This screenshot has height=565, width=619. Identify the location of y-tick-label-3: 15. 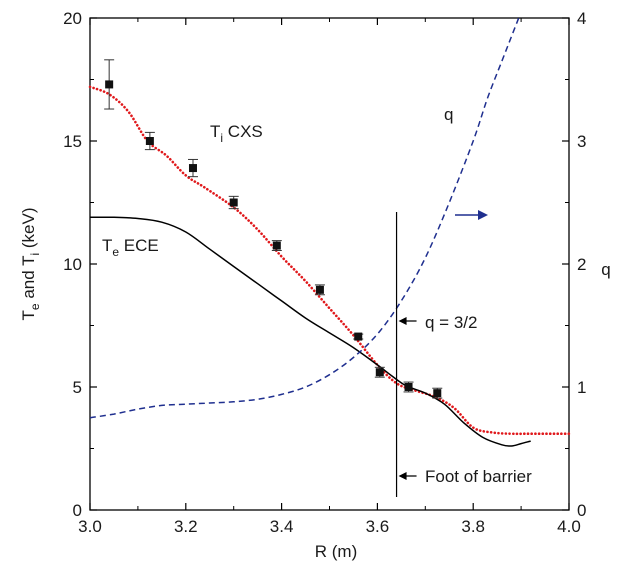
(72, 141).